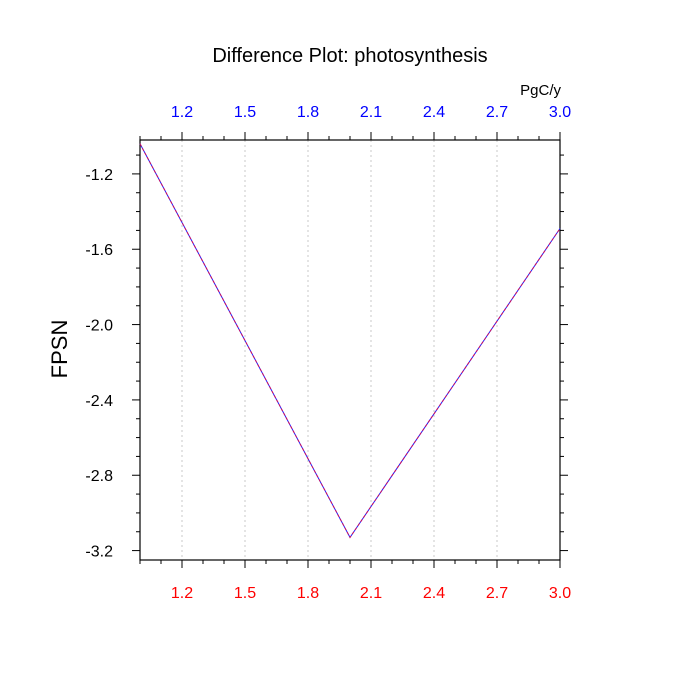  What do you see at coordinates (560, 593) in the screenshot?
I see `x-tick-label-bottom: 3.0` at bounding box center [560, 593].